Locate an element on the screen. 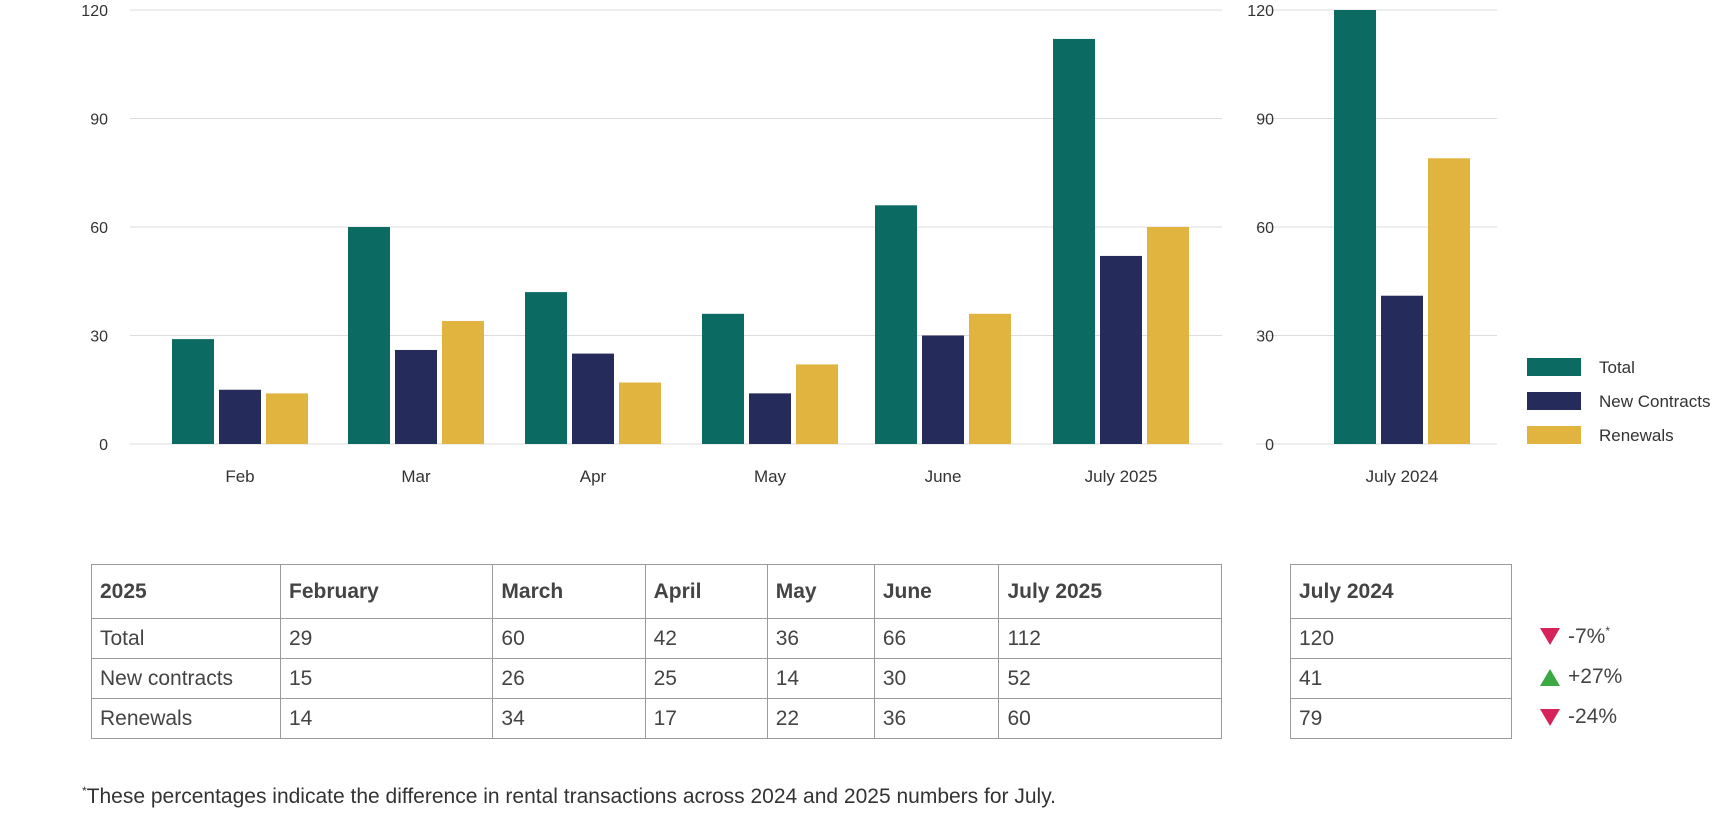  table-cell: 41 is located at coordinates (1401, 678).